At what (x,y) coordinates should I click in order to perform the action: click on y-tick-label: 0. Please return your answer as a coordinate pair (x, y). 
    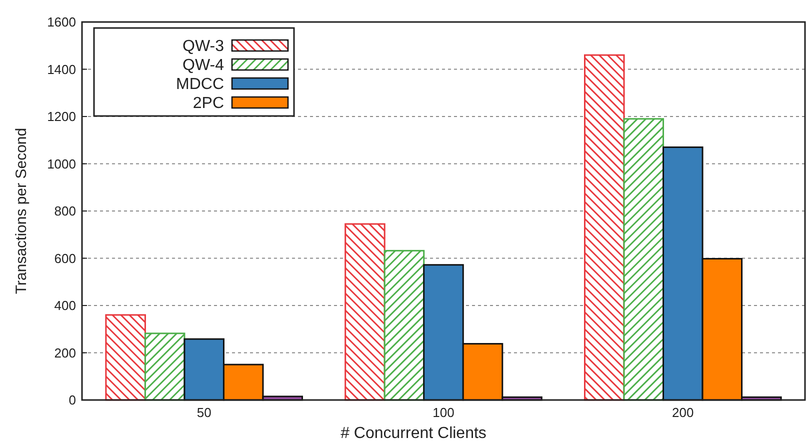
    Looking at the image, I should click on (72, 400).